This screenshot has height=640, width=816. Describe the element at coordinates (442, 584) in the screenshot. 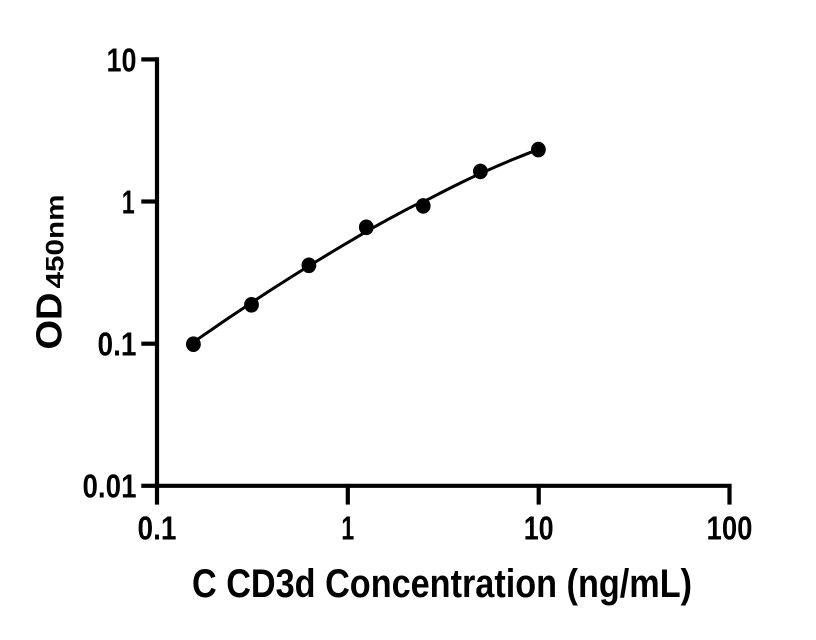

I see `svg-text: C CD3d Concentration (ng/mL)` at that location.